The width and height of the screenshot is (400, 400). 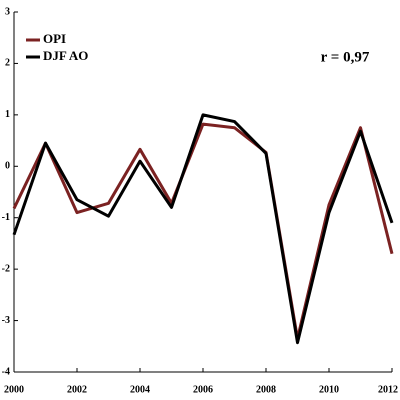 What do you see at coordinates (6, 217) in the screenshot?
I see `y-tick-label: -1` at bounding box center [6, 217].